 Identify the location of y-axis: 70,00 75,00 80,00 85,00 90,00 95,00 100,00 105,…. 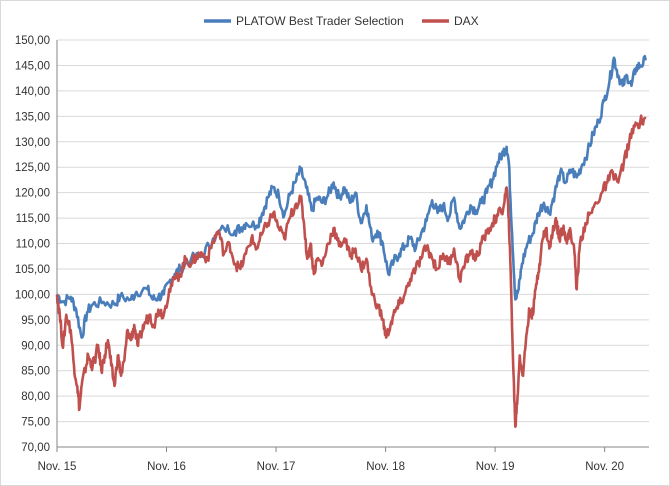
(32, 244).